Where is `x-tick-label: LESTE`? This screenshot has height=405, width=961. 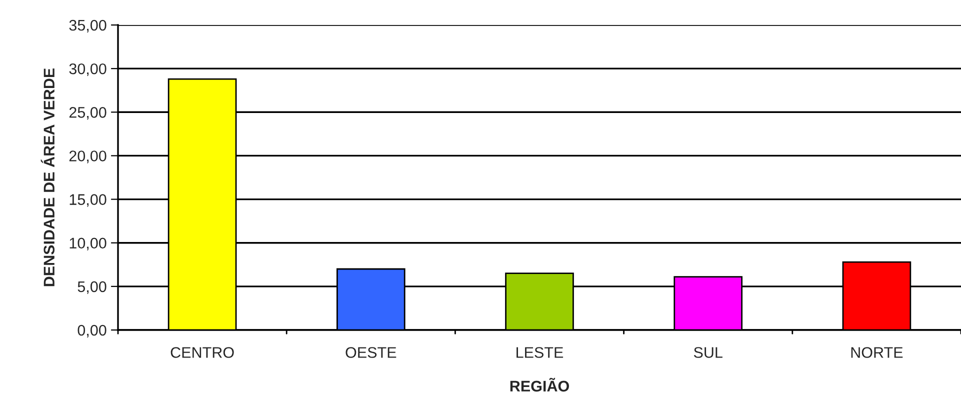
x-tick-label: LESTE is located at coordinates (540, 352).